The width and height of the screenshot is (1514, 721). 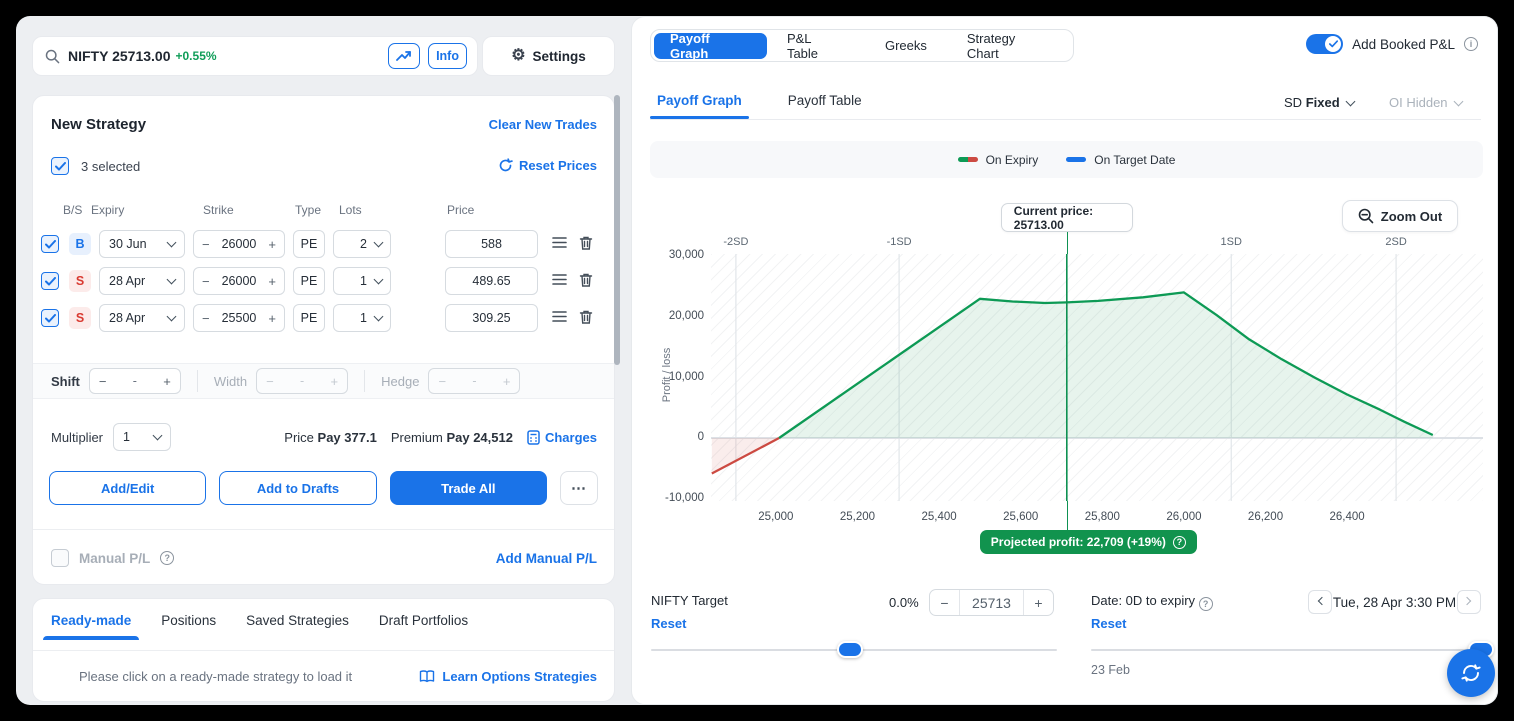 I want to click on price-input: 588, so click(x=491, y=244).